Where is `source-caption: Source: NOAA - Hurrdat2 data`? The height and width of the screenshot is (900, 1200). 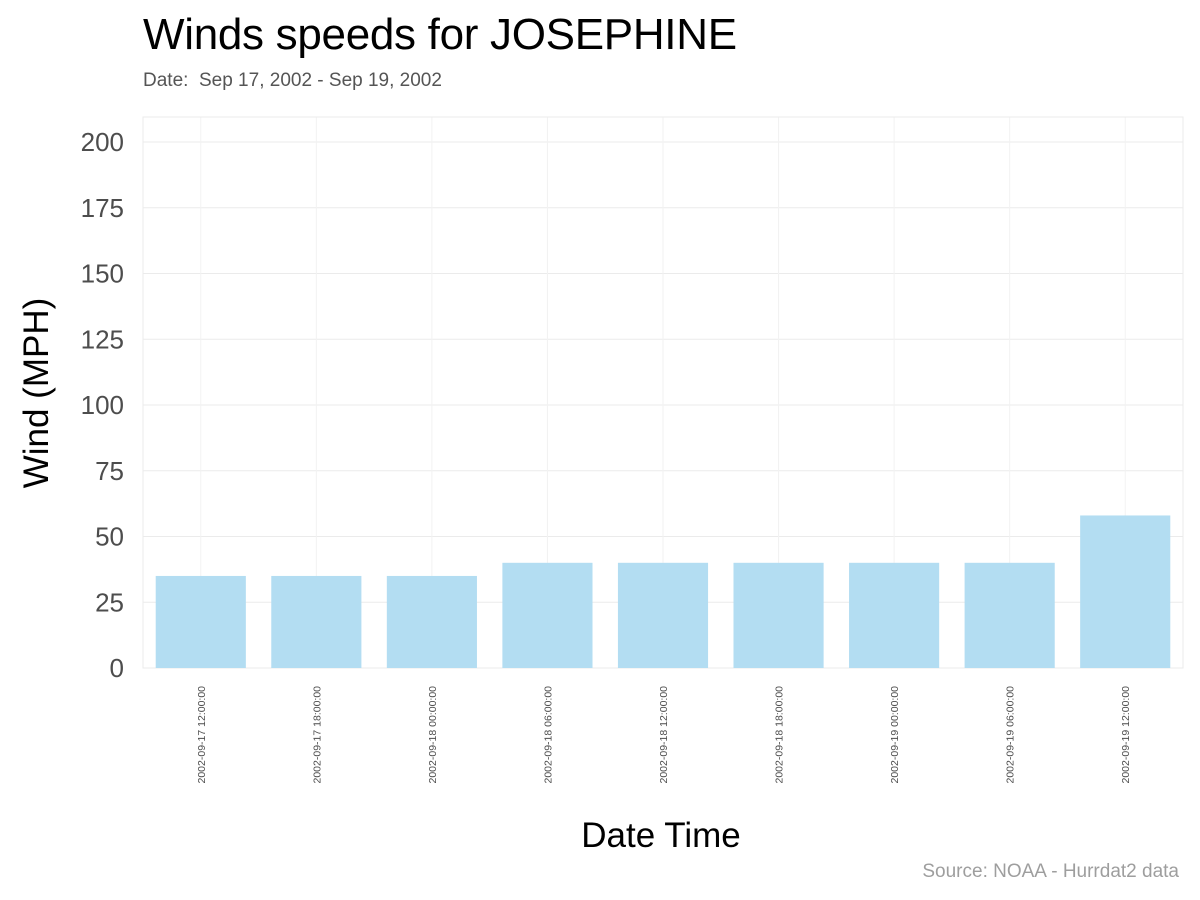
source-caption: Source: NOAA - Hurrdat2 data is located at coordinates (1050, 871).